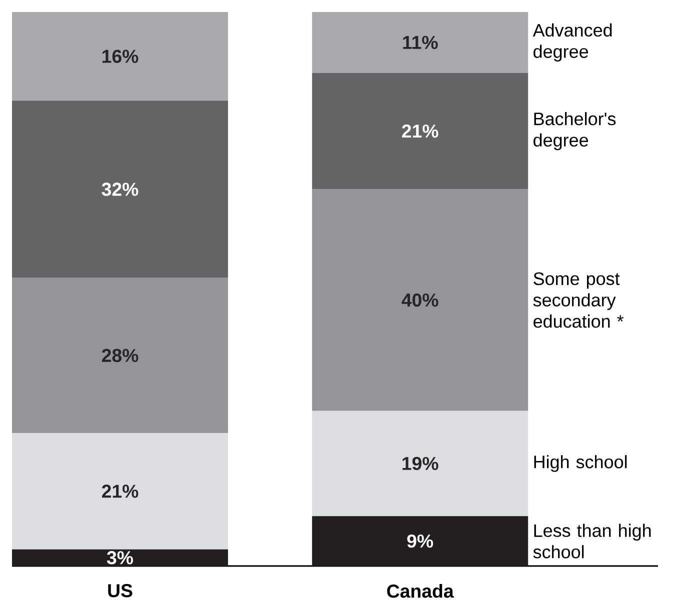 The image size is (683, 608). I want to click on series-label: High school, so click(580, 463).